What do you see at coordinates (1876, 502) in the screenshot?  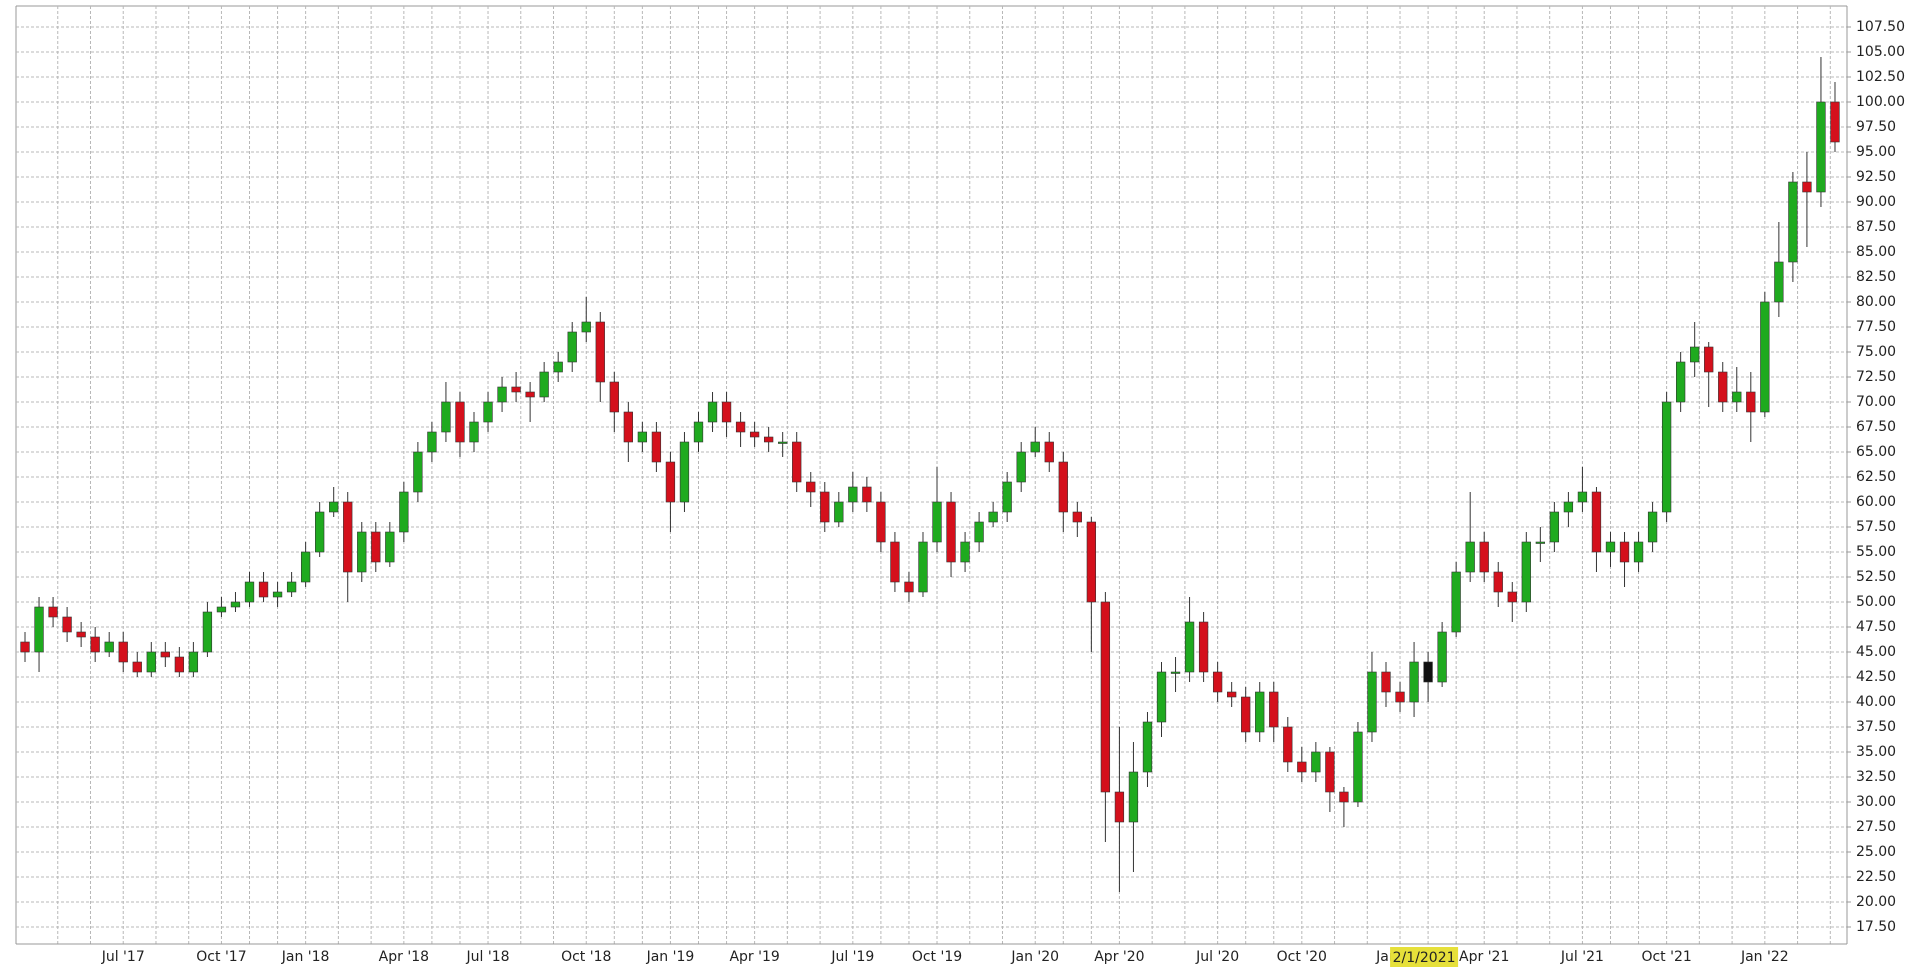 I see `y-tick-label: 60.00` at bounding box center [1876, 502].